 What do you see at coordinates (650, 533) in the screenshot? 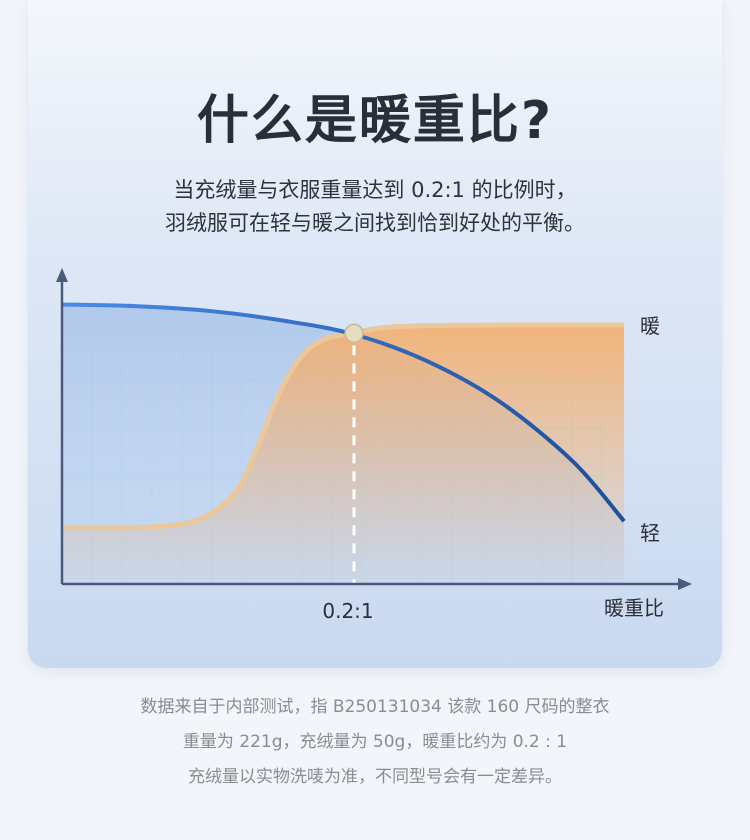
I see `series-label-light: 轻` at bounding box center [650, 533].